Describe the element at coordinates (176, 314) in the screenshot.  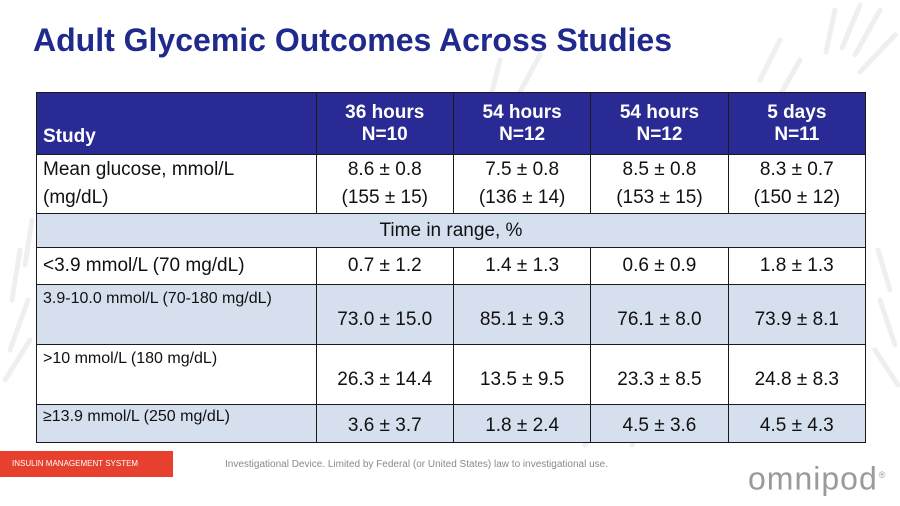
I see `row-label: 3.9-10.0 mmol/L (70-180 mg/dL)` at that location.